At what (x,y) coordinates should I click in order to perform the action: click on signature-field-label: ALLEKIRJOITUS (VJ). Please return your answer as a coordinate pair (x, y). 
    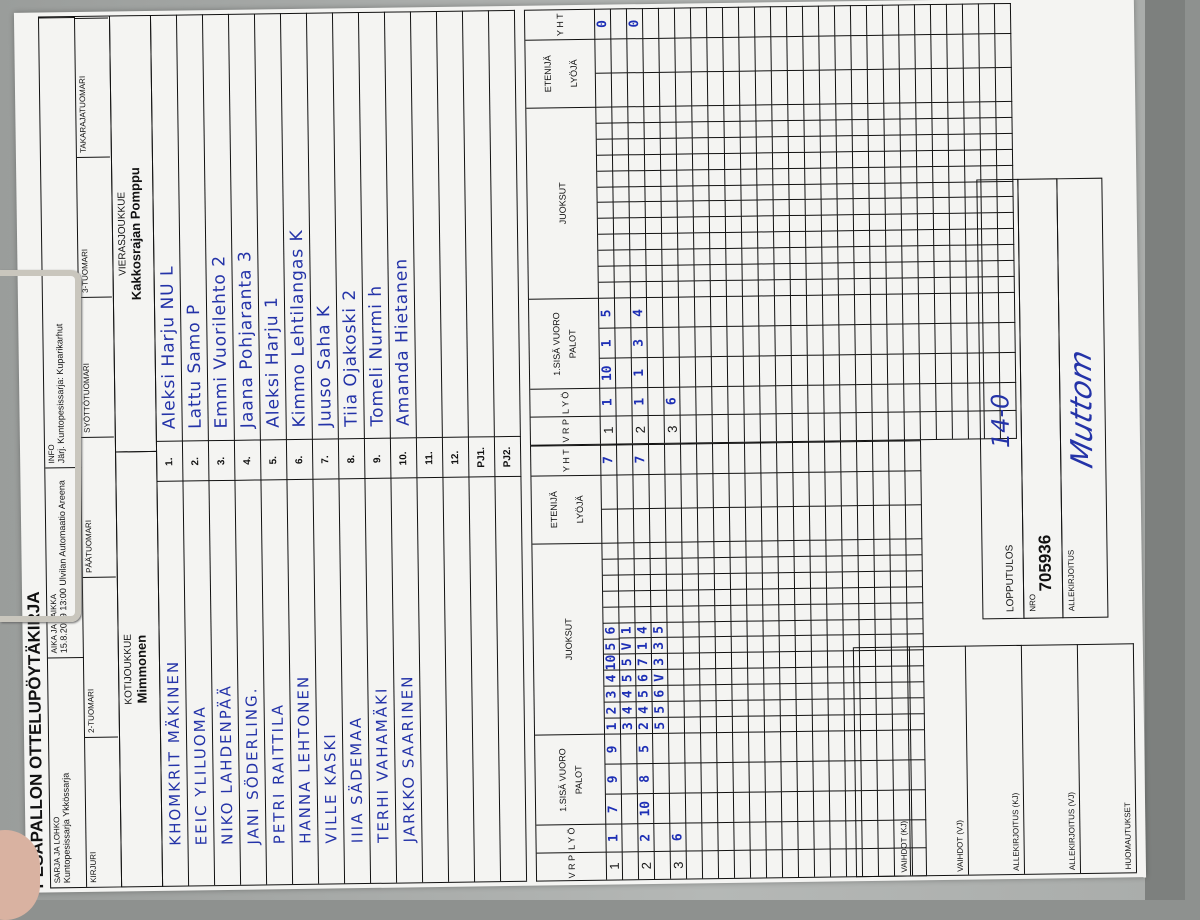
    Looking at the image, I should click on (1071, 831).